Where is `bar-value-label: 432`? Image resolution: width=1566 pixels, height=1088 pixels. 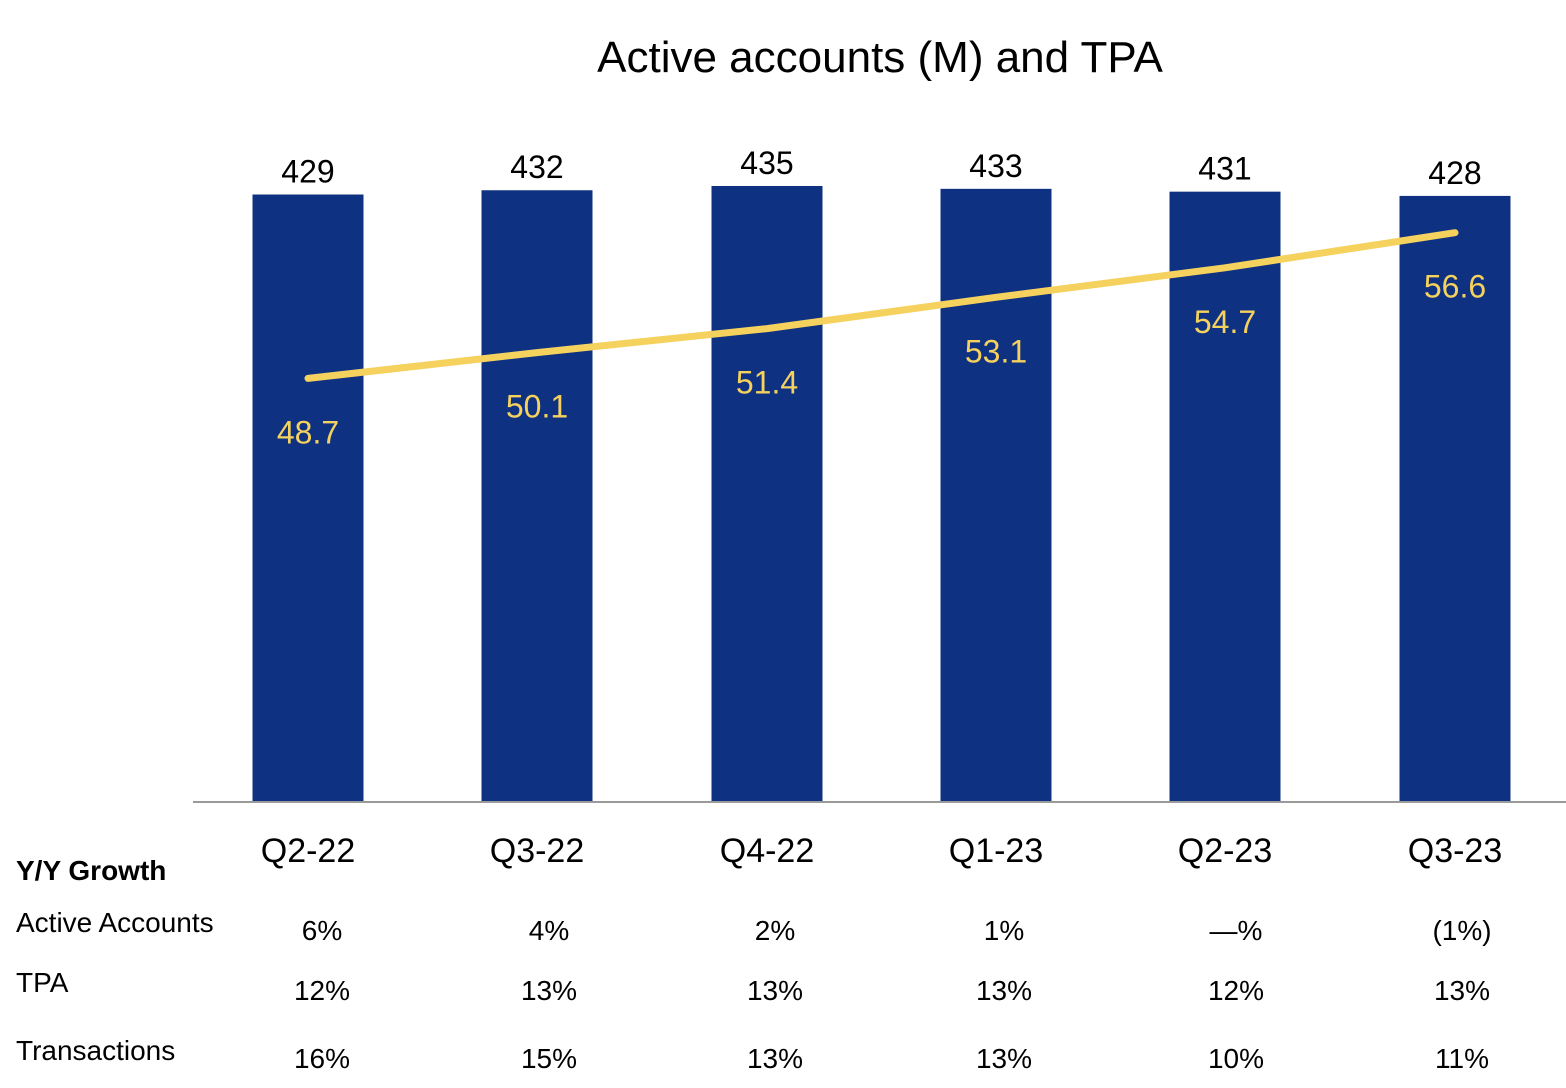 bar-value-label: 432 is located at coordinates (536, 167).